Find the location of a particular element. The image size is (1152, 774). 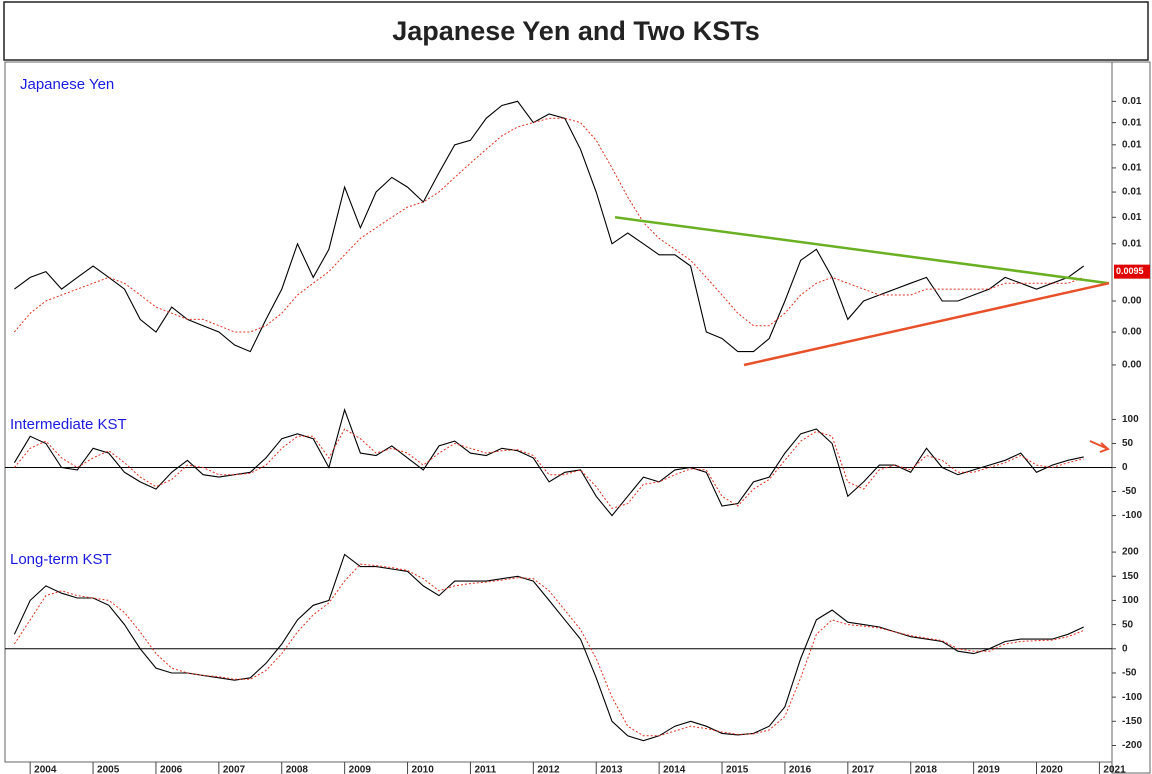

panel-title: Japanese Yen is located at coordinates (67, 84).